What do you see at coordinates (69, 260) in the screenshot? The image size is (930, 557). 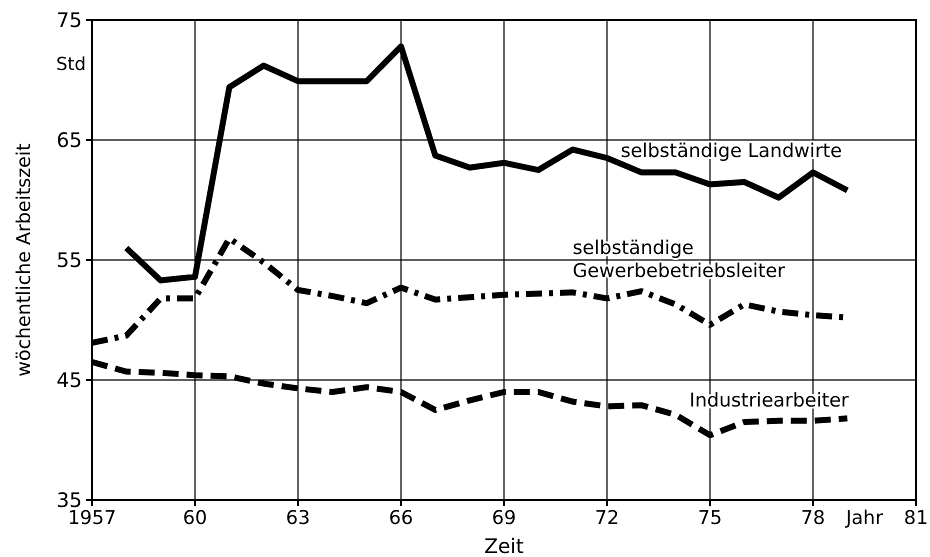 I see `y-tick-label: 55` at bounding box center [69, 260].